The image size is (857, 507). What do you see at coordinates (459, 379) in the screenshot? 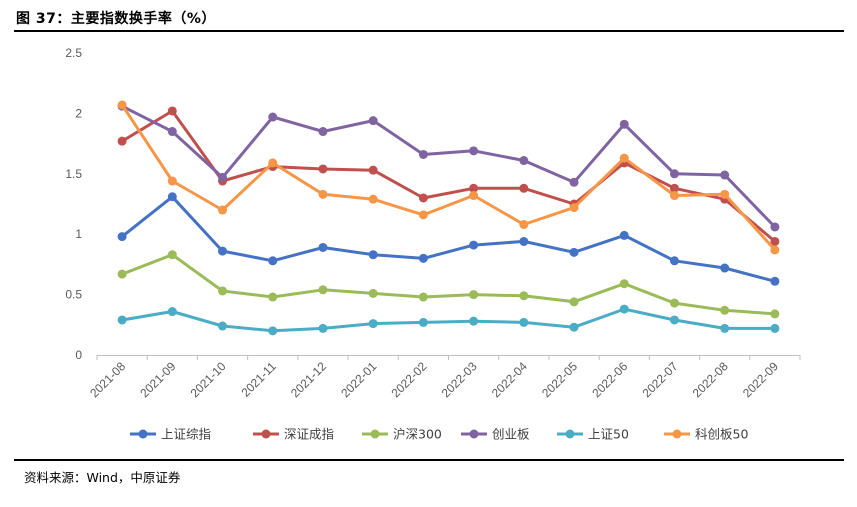
I see `x-tick-label: 2022-03` at bounding box center [459, 379].